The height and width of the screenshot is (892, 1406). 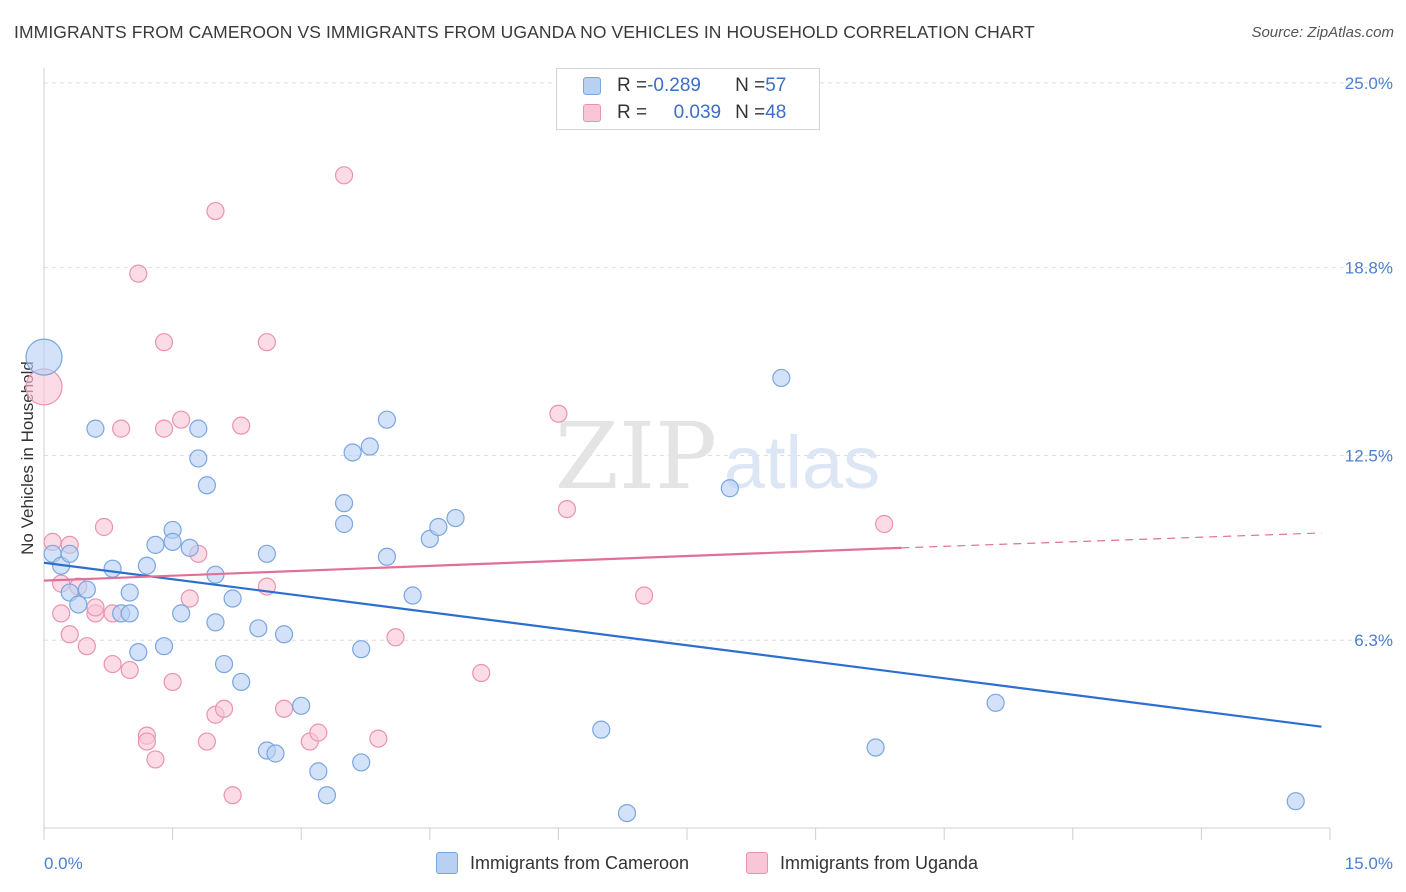 What do you see at coordinates (63, 863) in the screenshot?
I see `x-tick-label: 0.0%` at bounding box center [63, 863].